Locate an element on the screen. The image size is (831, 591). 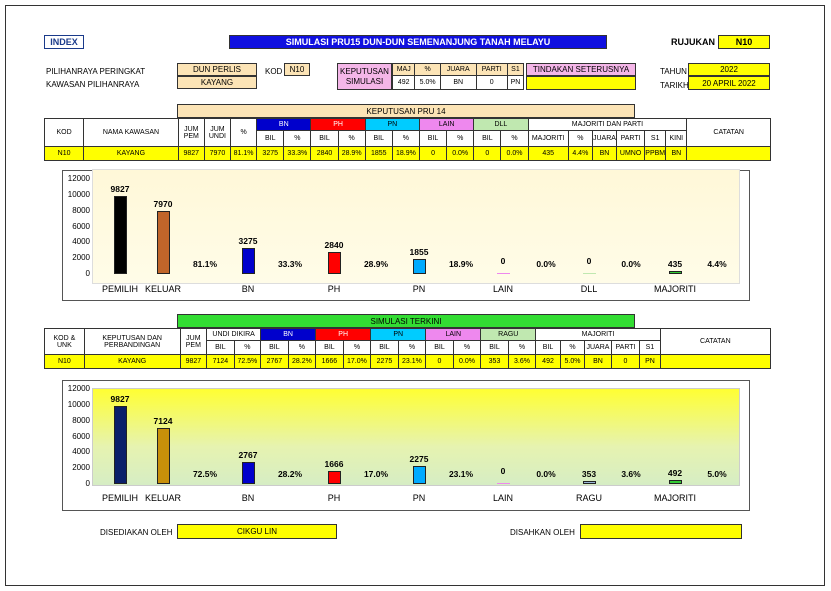
t2-cell: 0 is located at coordinates (439, 361).